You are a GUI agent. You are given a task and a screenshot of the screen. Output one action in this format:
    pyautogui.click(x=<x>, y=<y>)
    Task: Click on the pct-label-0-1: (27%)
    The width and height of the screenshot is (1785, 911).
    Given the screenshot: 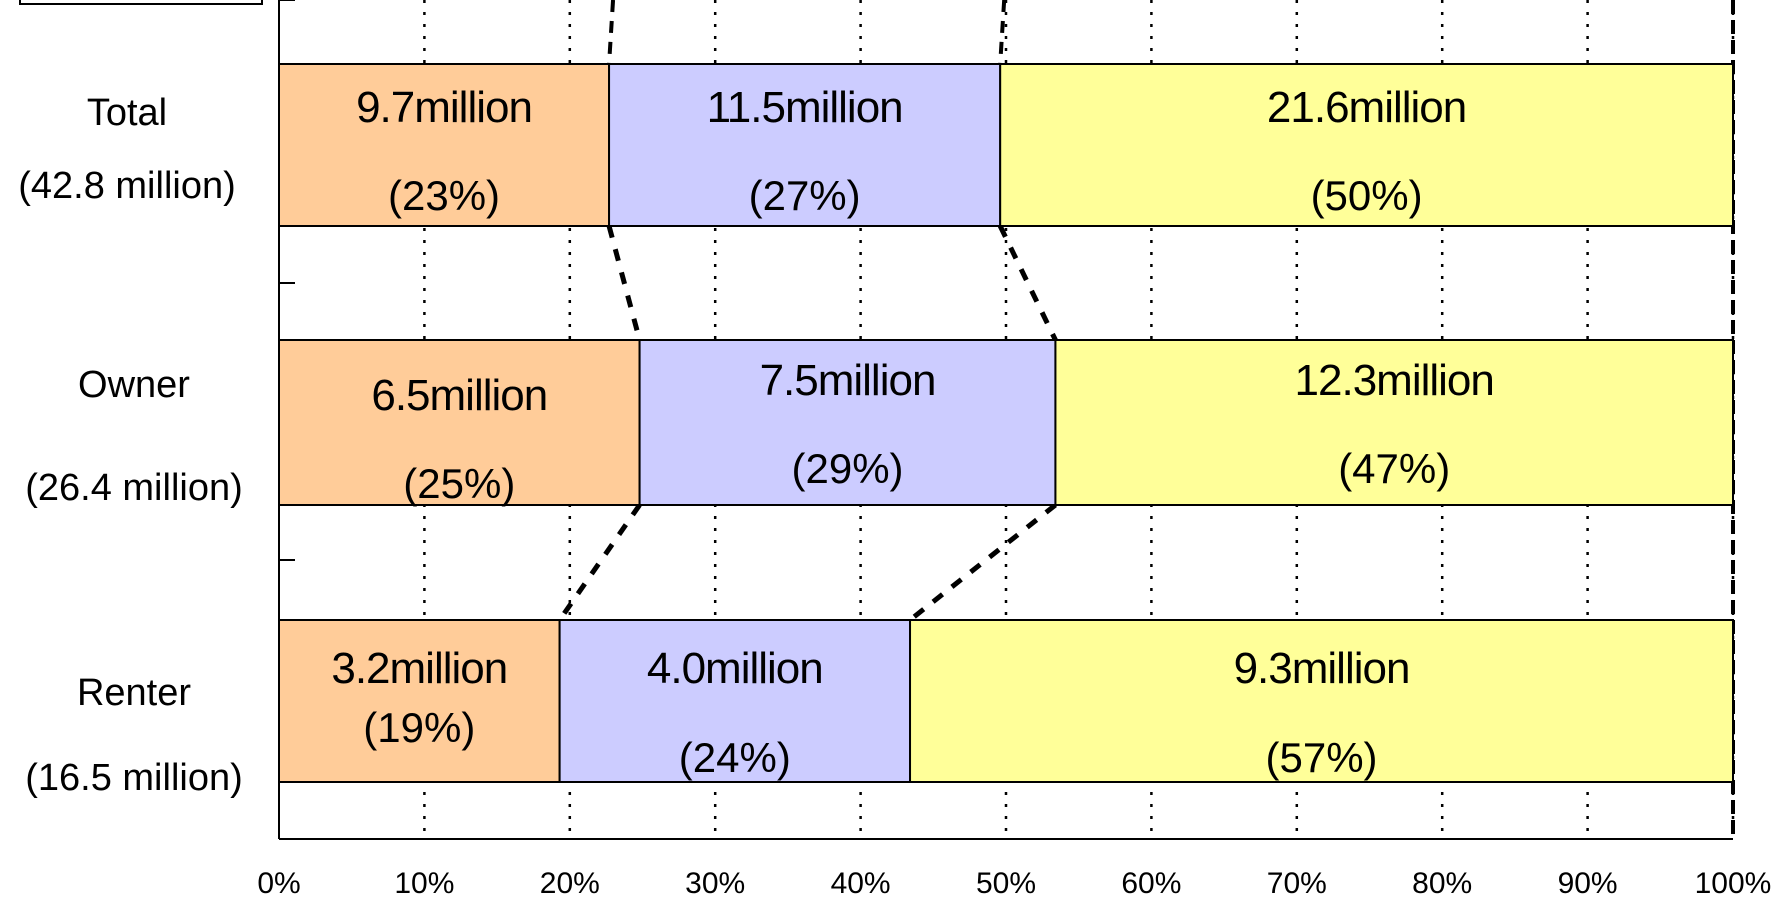 What is the action you would take?
    pyautogui.click(x=805, y=195)
    